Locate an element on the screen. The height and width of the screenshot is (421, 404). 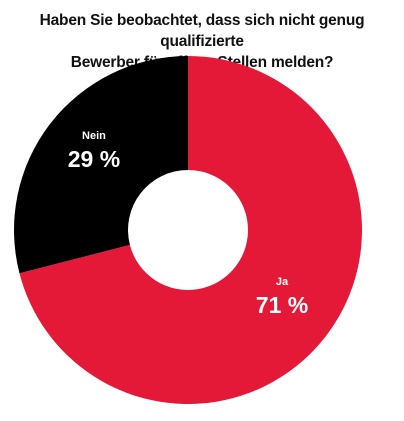
slice-value-label-nein: 29 % is located at coordinates (94, 159).